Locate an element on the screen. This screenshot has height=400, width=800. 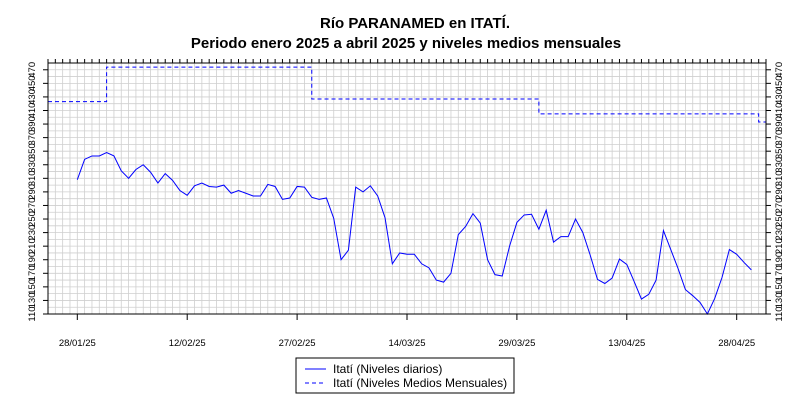
y-tick-label-right: 170 is located at coordinates (779, 273).